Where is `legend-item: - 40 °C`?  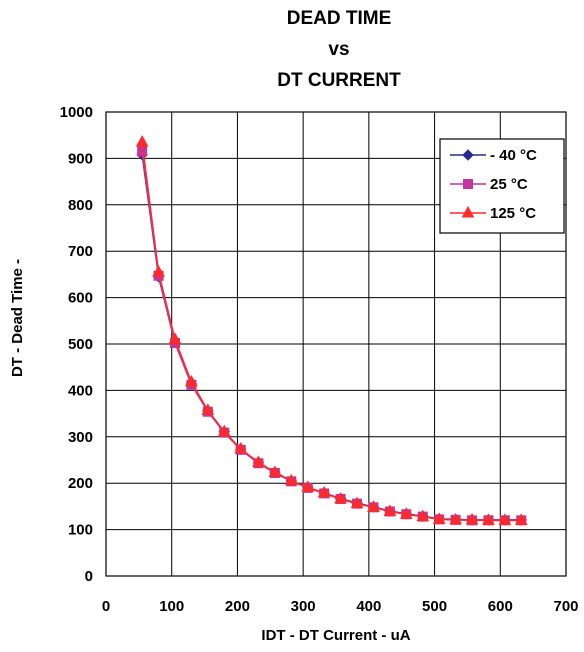 legend-item: - 40 °C is located at coordinates (493, 155).